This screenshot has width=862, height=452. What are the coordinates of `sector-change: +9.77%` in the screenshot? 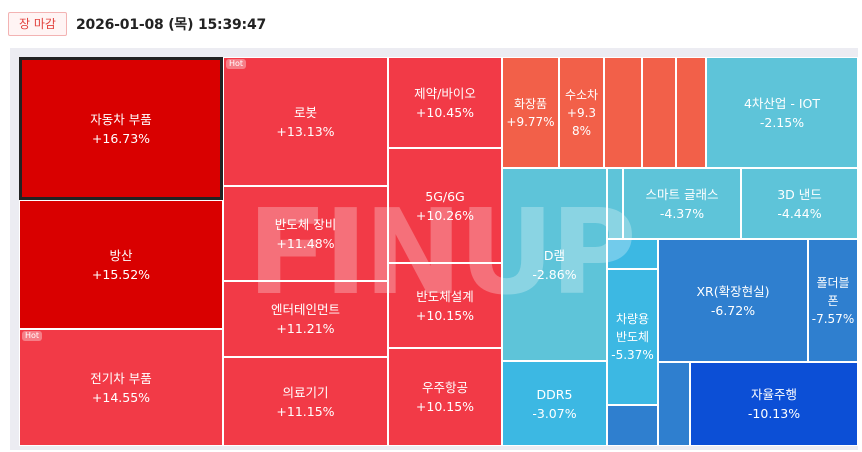 It's located at (530, 121).